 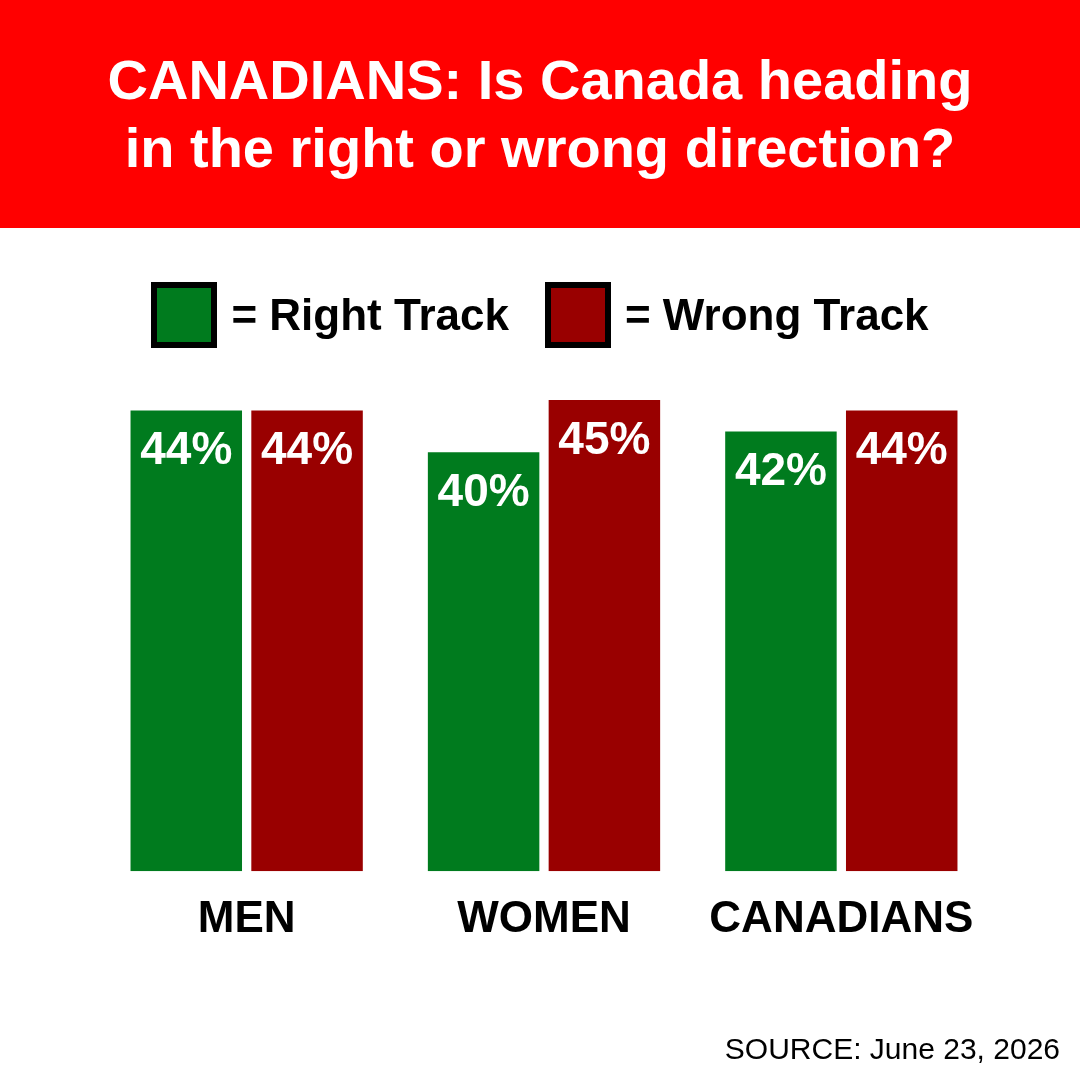 What do you see at coordinates (483, 490) in the screenshot?
I see `data-label: 40%` at bounding box center [483, 490].